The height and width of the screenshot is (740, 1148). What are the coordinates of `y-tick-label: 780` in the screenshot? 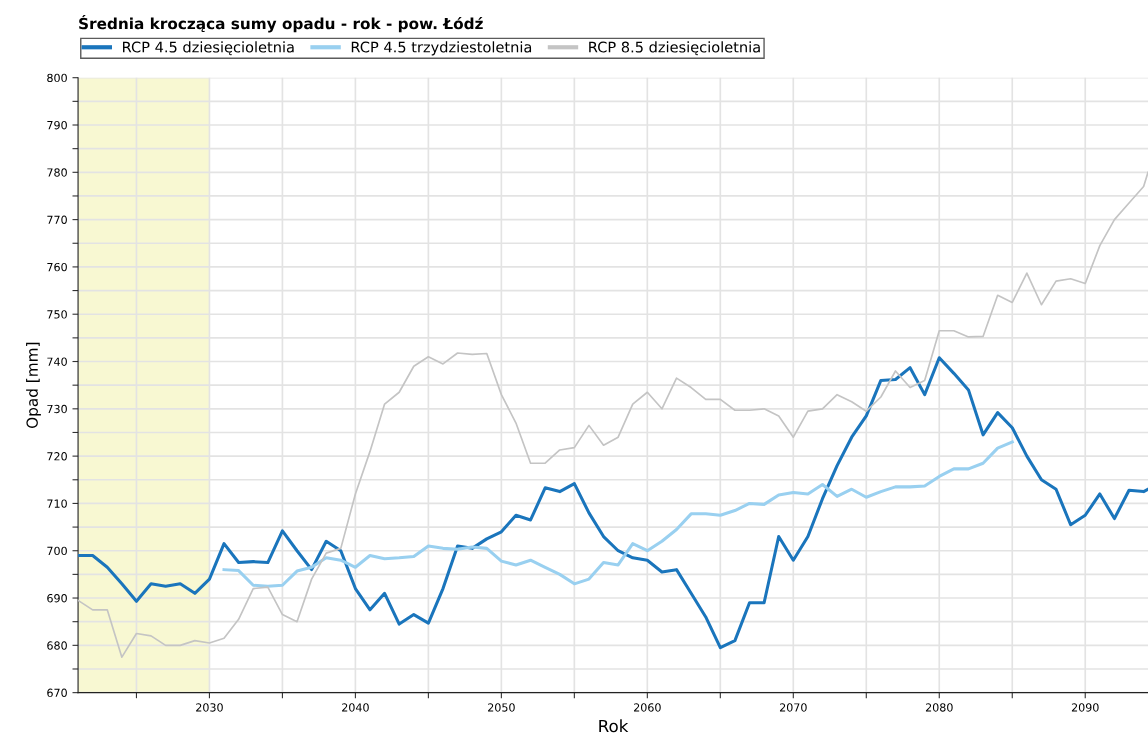 It's located at (57, 172).